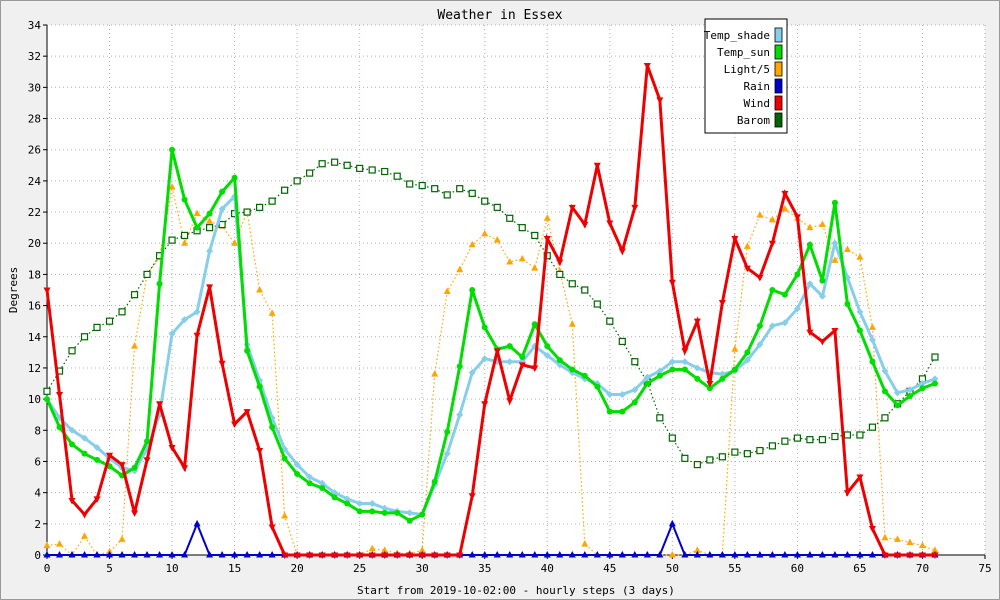  I want to click on x-tick-label: 75, so click(984, 568).